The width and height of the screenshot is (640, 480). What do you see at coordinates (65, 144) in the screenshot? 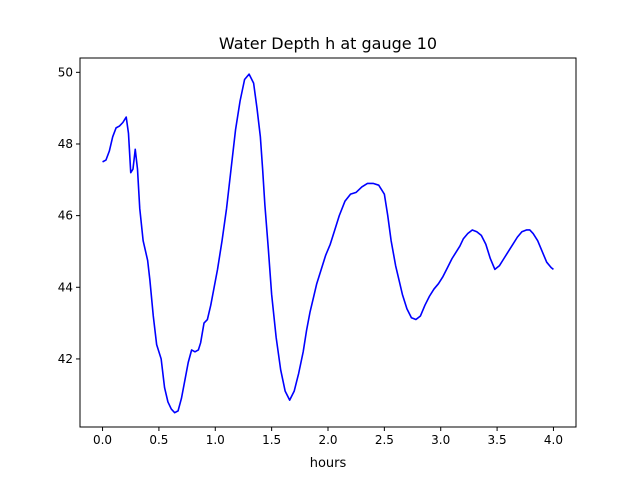
I see `y-tick-label: 48` at bounding box center [65, 144].